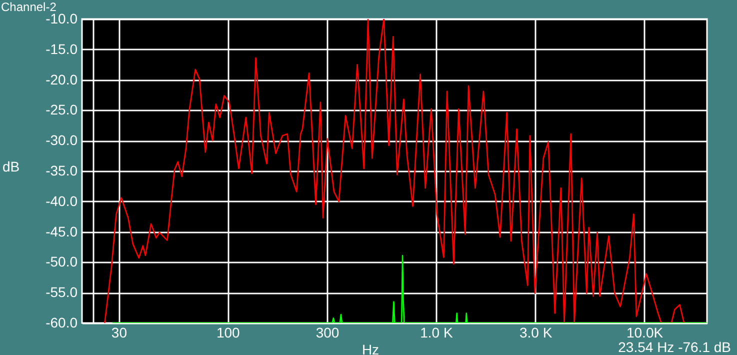  Describe the element at coordinates (437, 332) in the screenshot. I see `x-tick-label: 1.0 K` at that location.